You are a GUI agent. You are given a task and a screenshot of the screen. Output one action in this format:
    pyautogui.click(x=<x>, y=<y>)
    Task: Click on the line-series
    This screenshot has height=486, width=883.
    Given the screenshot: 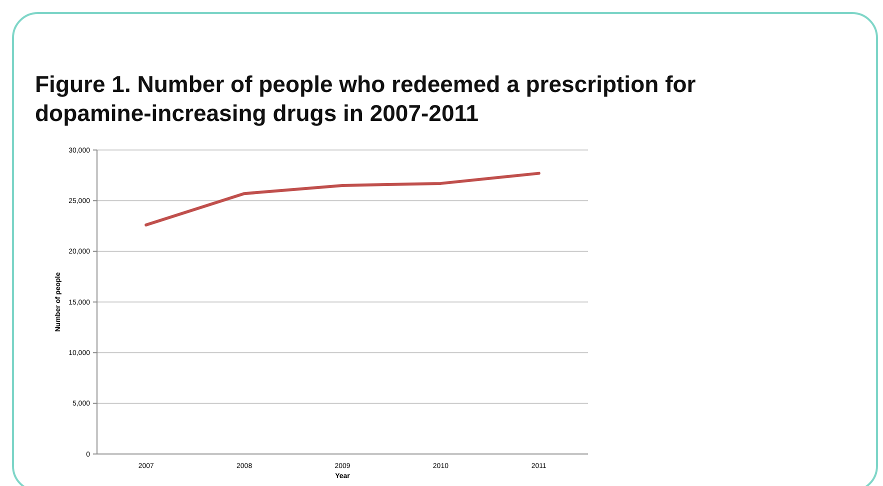 What is the action you would take?
    pyautogui.click(x=342, y=199)
    